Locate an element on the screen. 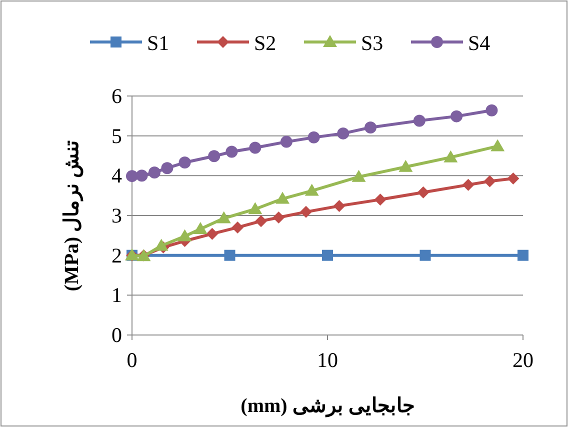 The height and width of the screenshot is (427, 568). y-tick-label: 0 is located at coordinates (117, 335).